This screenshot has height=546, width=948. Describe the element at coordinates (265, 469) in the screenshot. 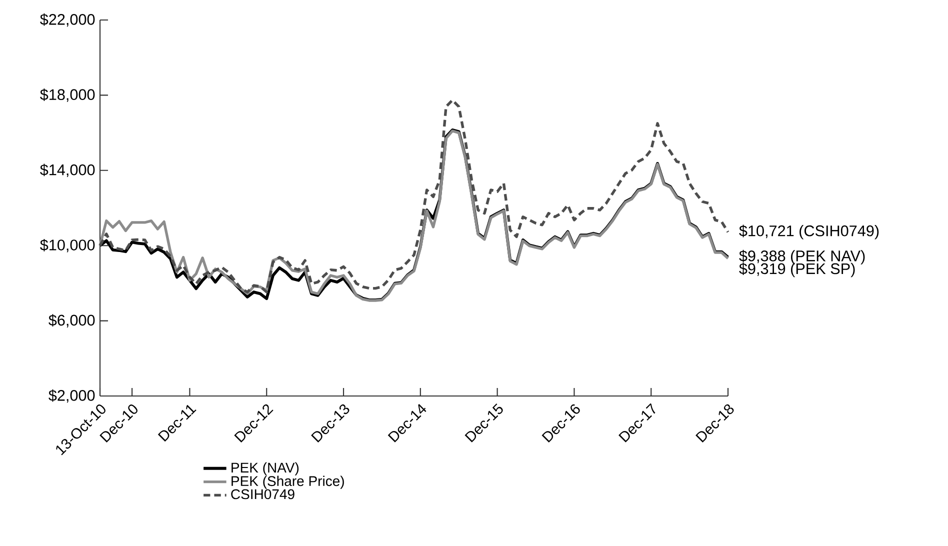

I see `legend-label: PEK (NAV)` at that location.